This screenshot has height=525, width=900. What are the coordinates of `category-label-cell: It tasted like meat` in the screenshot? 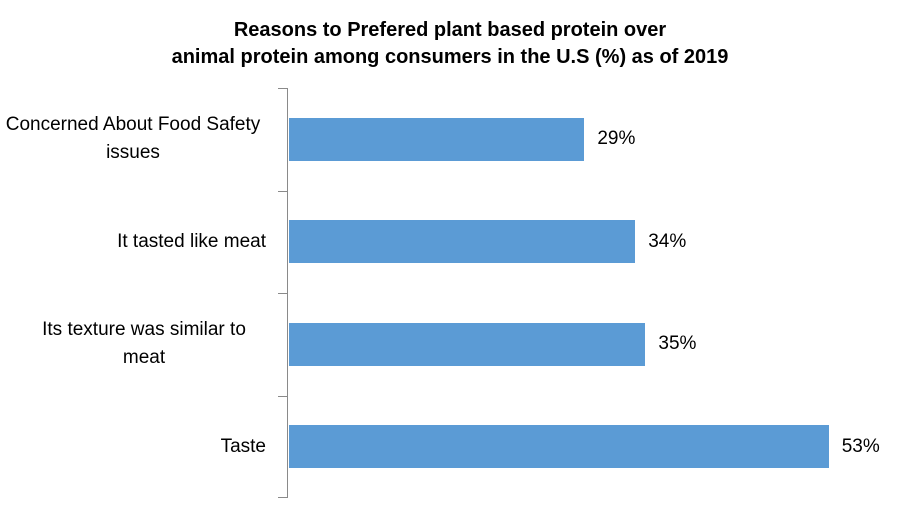 It's located at (144, 242).